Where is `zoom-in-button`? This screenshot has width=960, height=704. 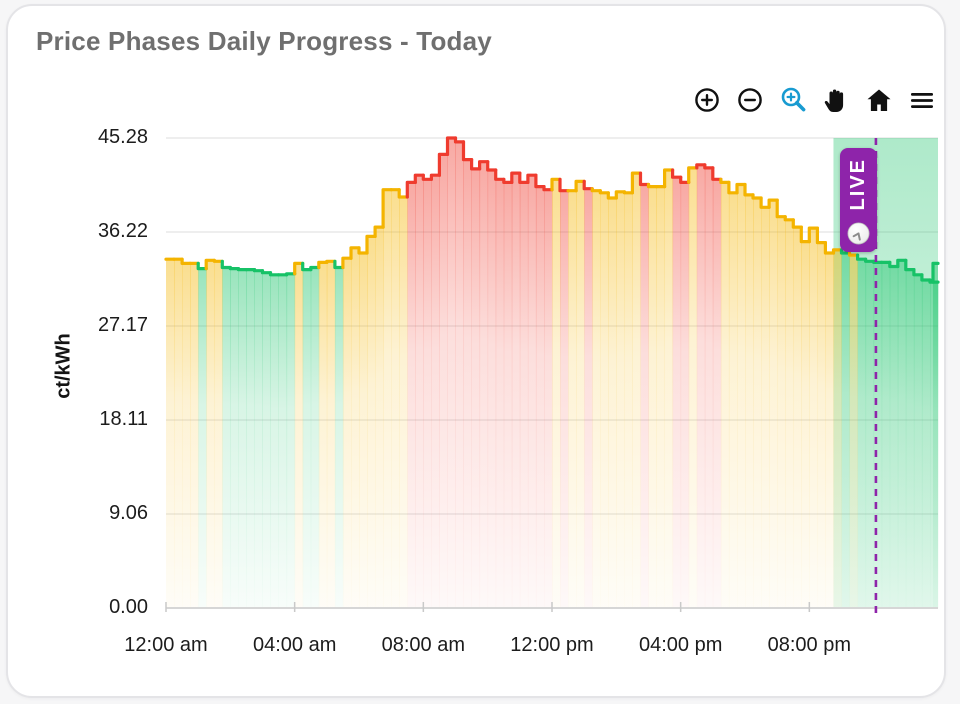 zoom-in-button is located at coordinates (707, 100).